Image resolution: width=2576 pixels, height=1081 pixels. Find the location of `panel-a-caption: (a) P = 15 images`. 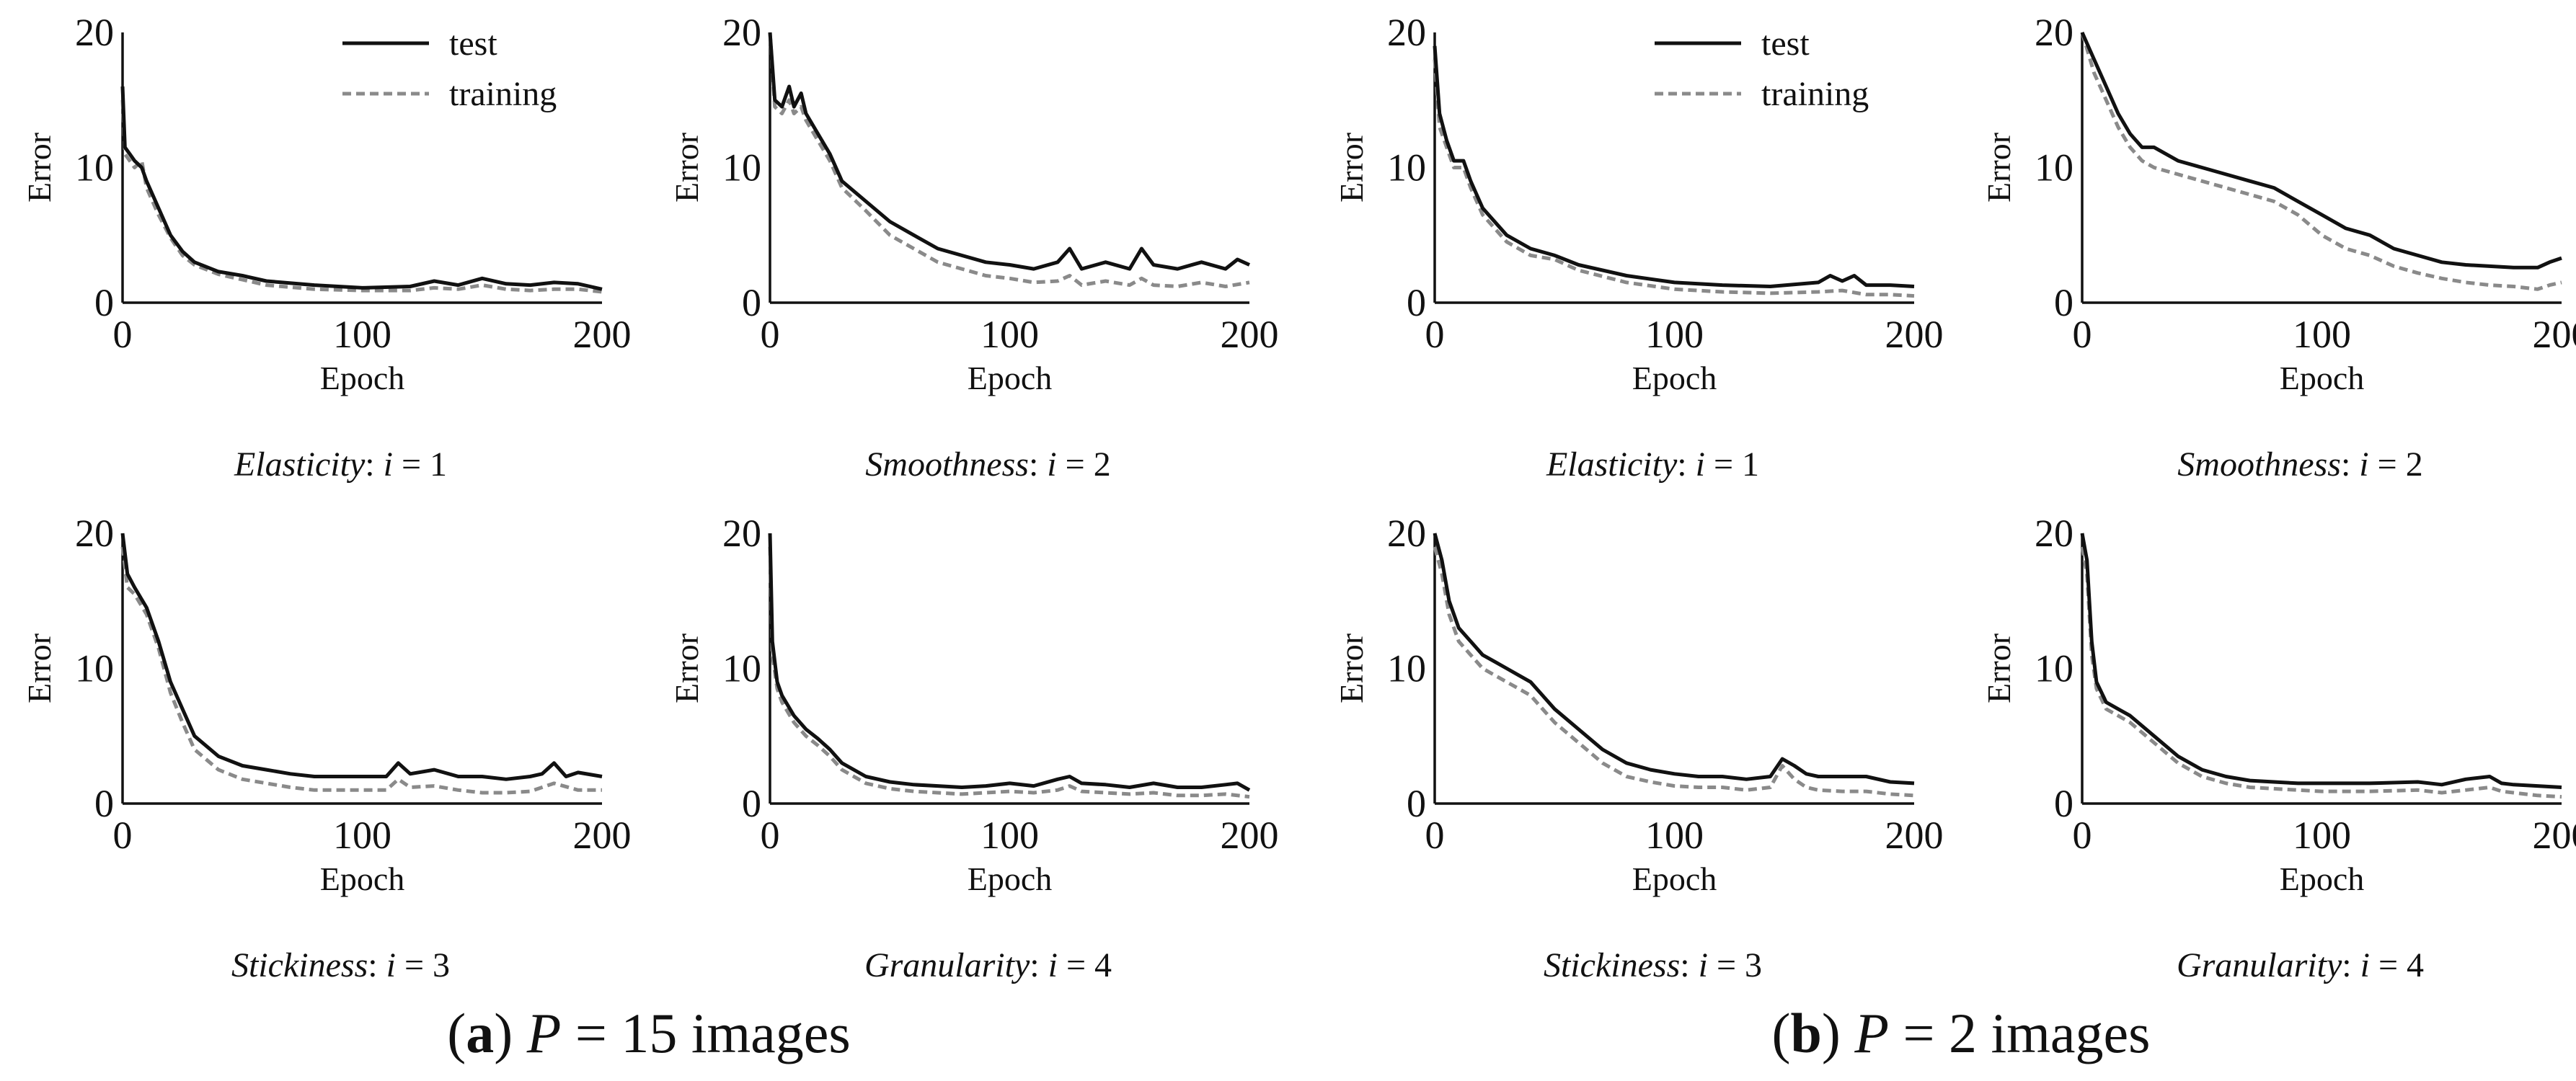

panel-a-caption: (a) P = 15 images is located at coordinates (649, 1033).